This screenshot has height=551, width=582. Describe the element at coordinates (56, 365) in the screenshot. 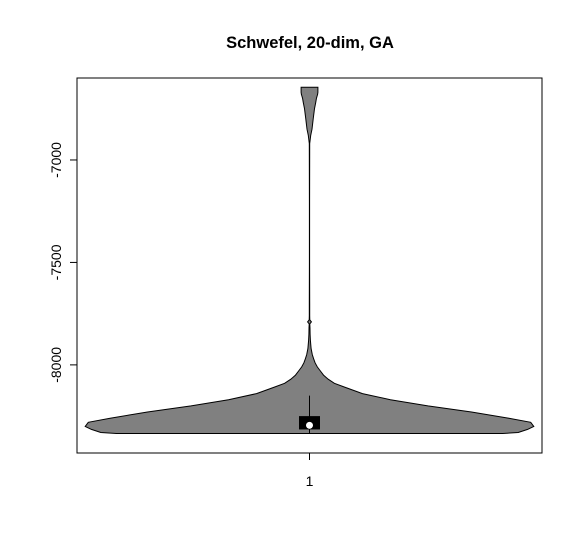

I see `y-tick-label: -8000` at that location.